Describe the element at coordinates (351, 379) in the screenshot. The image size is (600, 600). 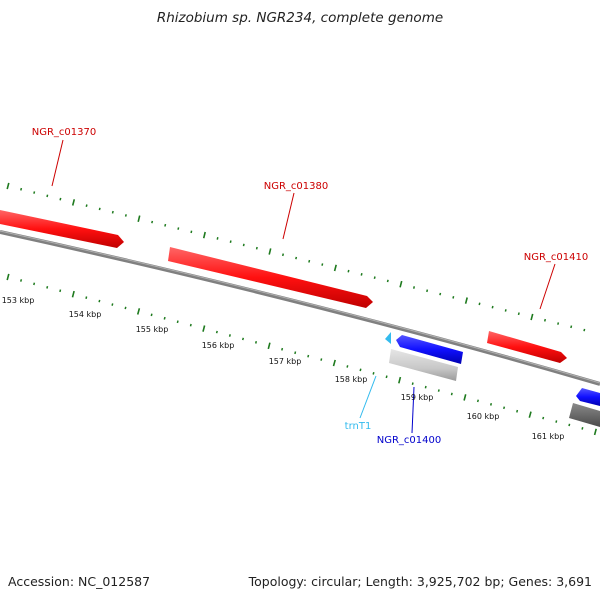
I see `scale-label-158kbp: 158 kbp` at that location.